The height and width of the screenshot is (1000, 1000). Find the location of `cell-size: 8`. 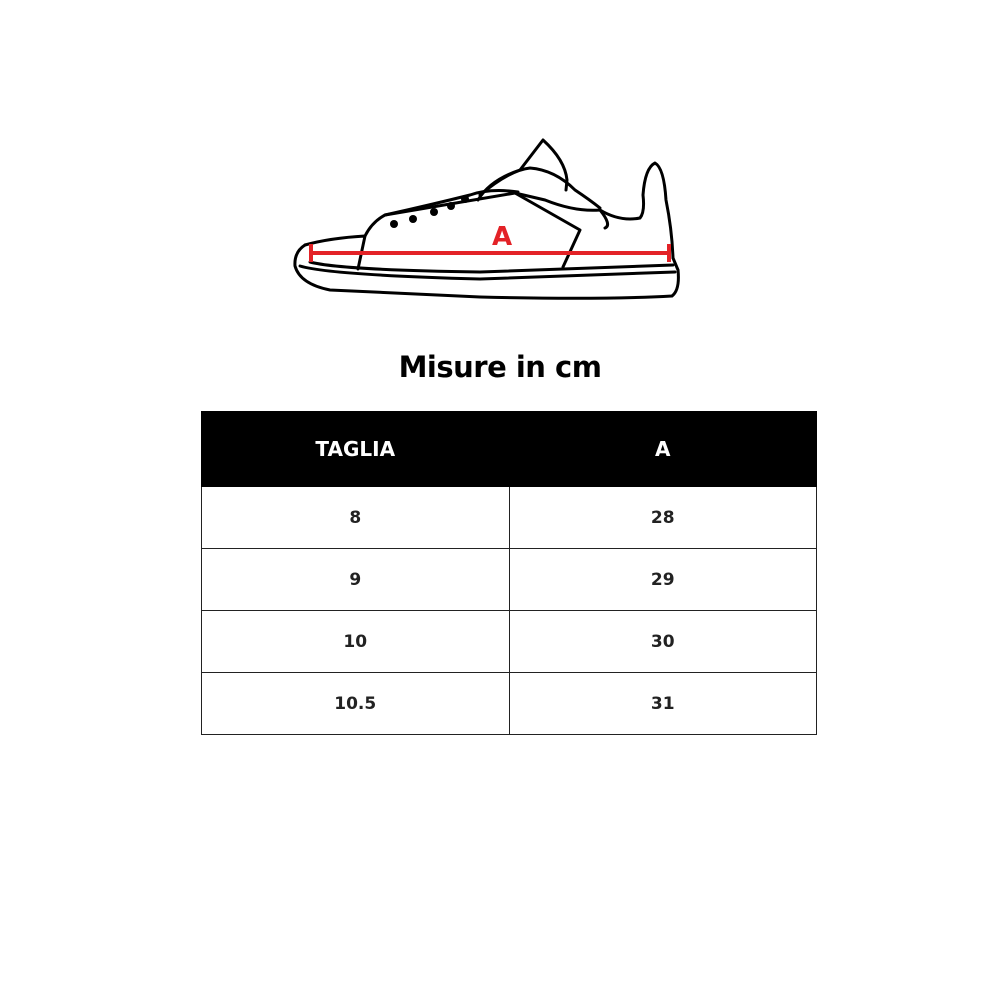

cell-size: 8 is located at coordinates (355, 517).